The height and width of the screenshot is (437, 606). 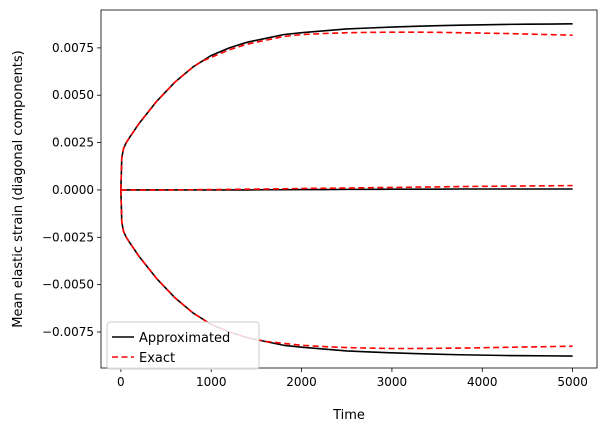 What do you see at coordinates (348, 415) in the screenshot?
I see `x-axis-label: Time` at bounding box center [348, 415].